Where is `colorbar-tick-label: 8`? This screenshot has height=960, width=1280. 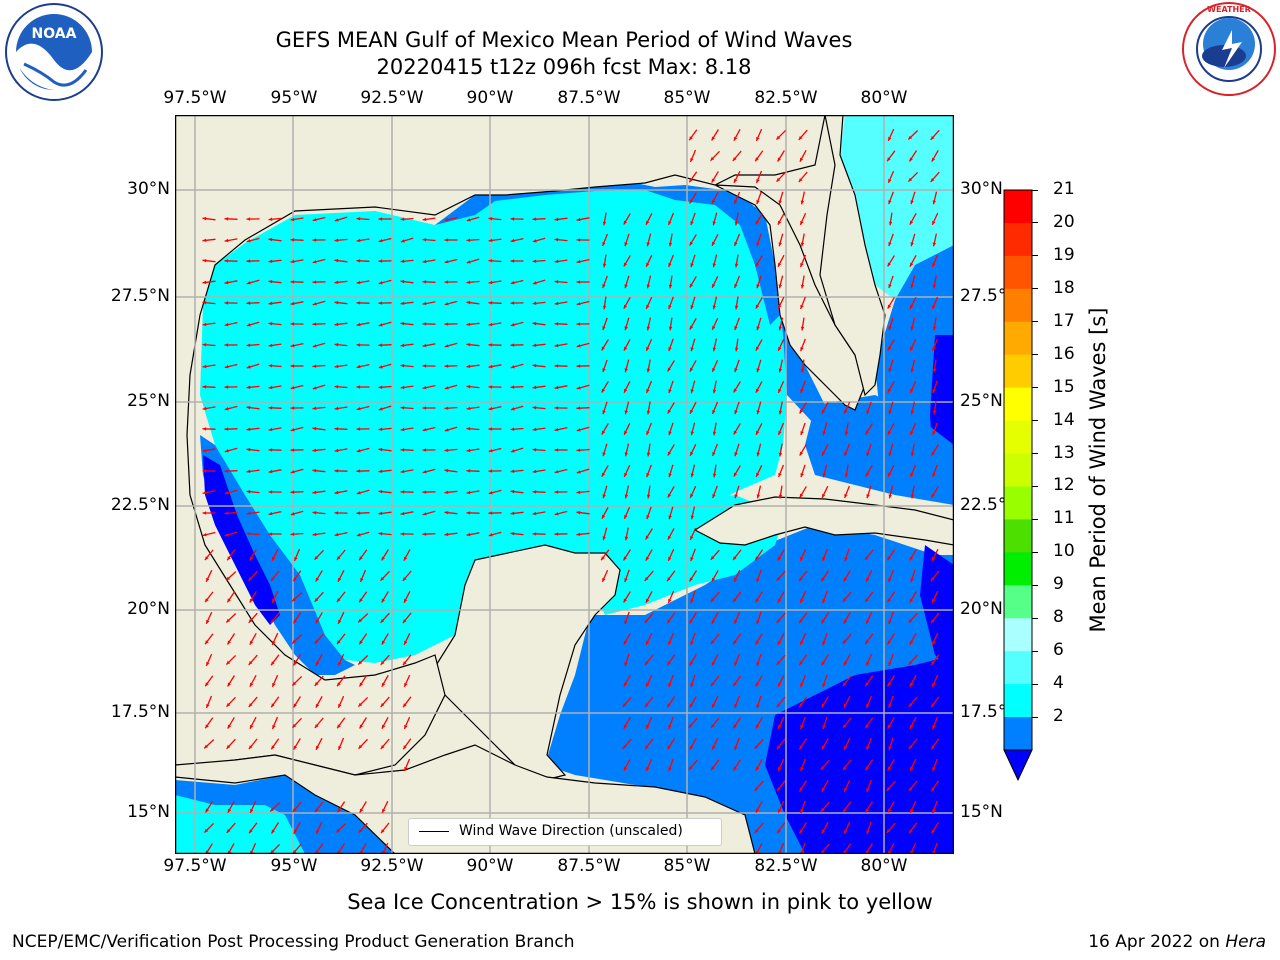 colorbar-tick-label: 8 is located at coordinates (1058, 617).